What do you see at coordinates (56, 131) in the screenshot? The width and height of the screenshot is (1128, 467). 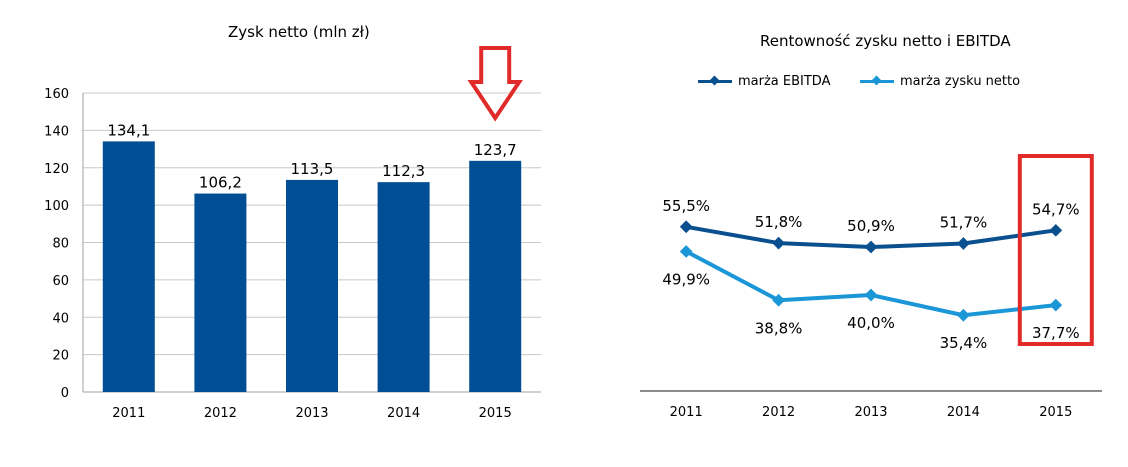 I see `y-tick-label: 140` at bounding box center [56, 131].